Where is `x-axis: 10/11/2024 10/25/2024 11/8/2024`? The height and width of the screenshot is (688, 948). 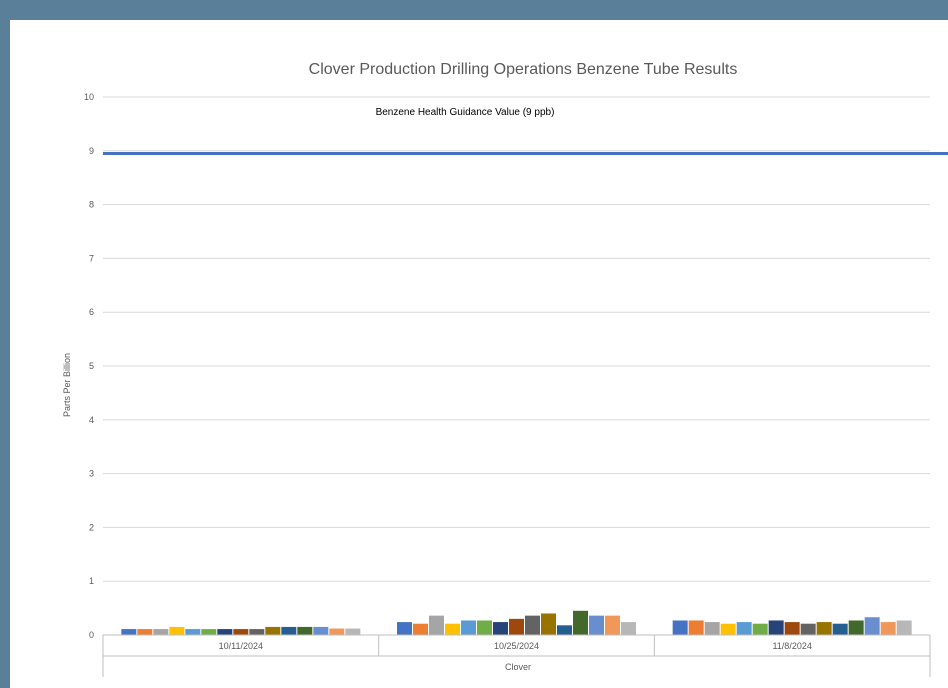
x-axis: 10/11/2024 10/25/2024 11/8/2024 is located at coordinates (516, 655).